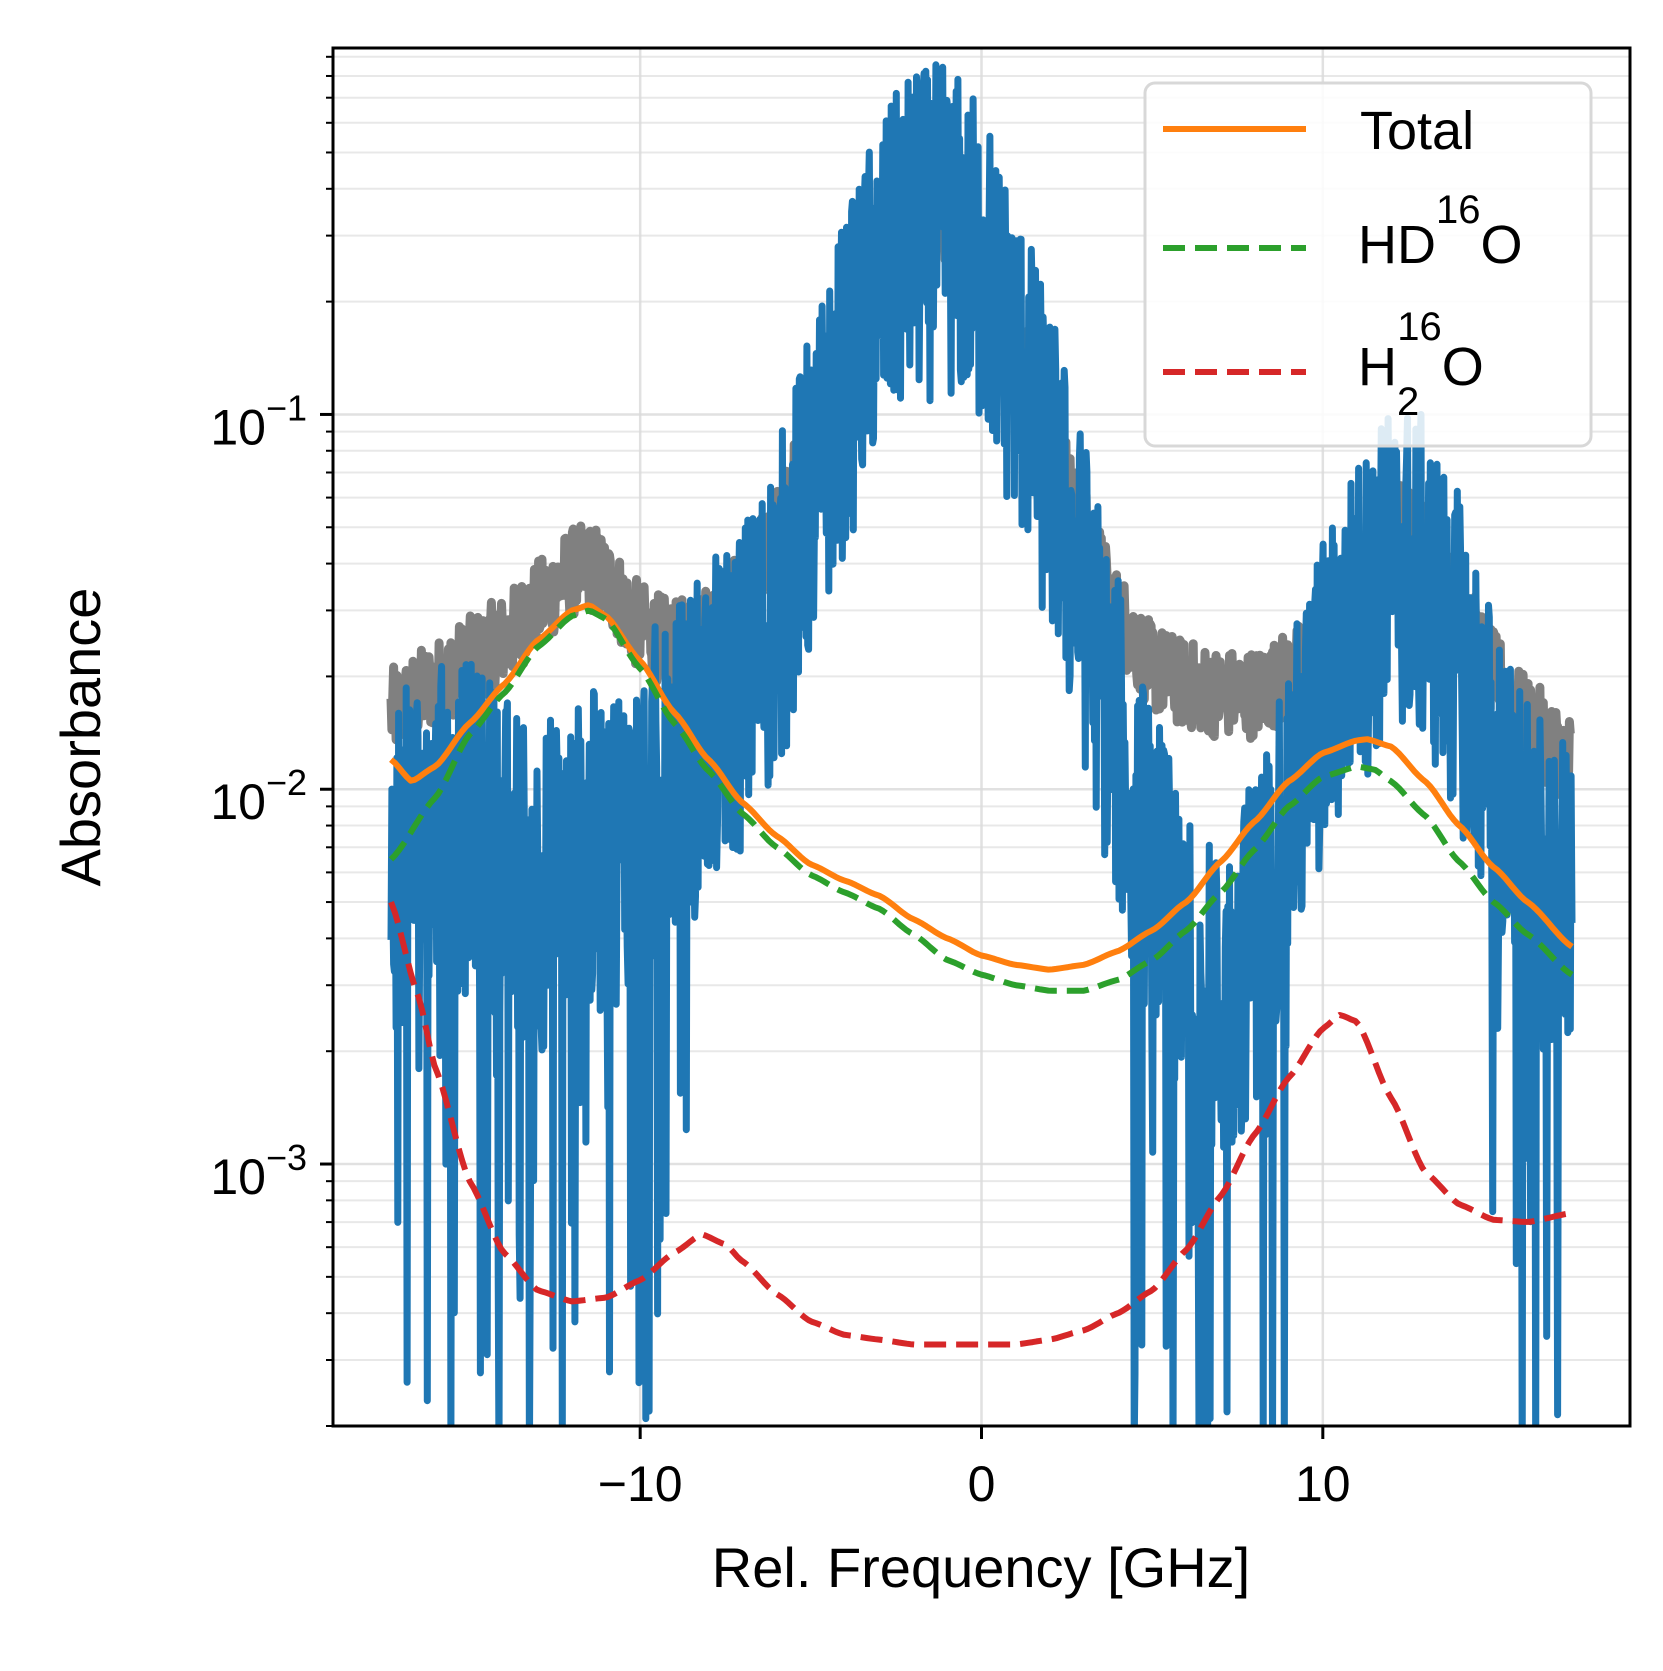 Image resolution: width=1663 pixels, height=1671 pixels. What do you see at coordinates (982, 1484) in the screenshot?
I see `x-tick-label: 0` at bounding box center [982, 1484].